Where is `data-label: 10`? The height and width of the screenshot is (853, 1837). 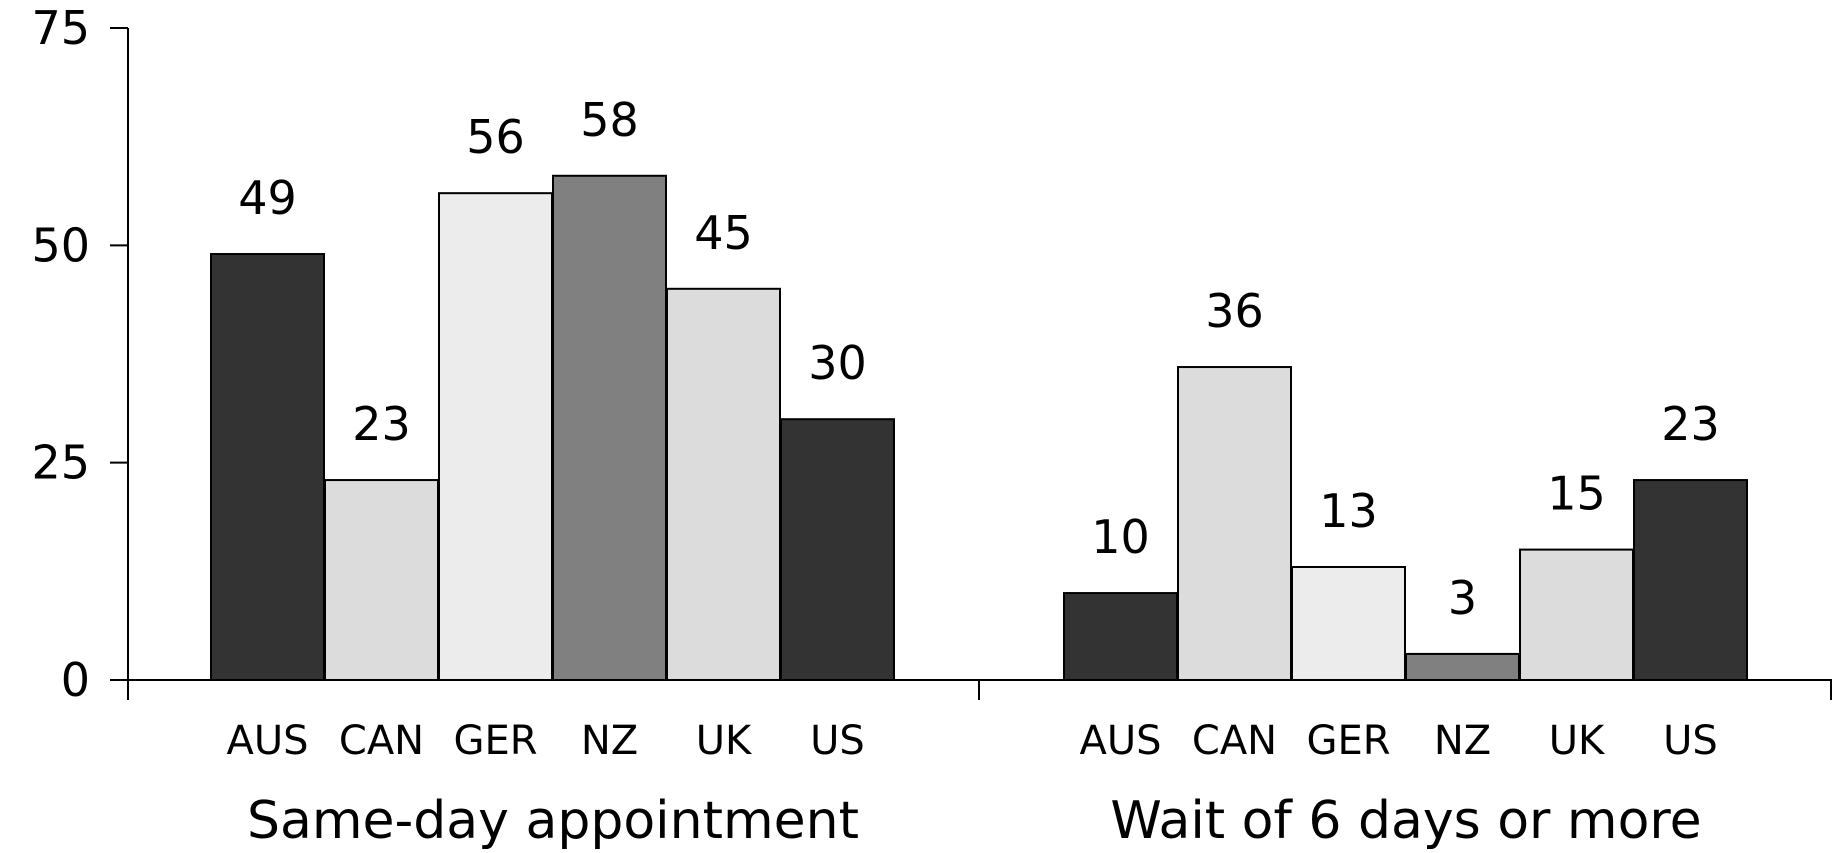
data-label: 10 is located at coordinates (1120, 537).